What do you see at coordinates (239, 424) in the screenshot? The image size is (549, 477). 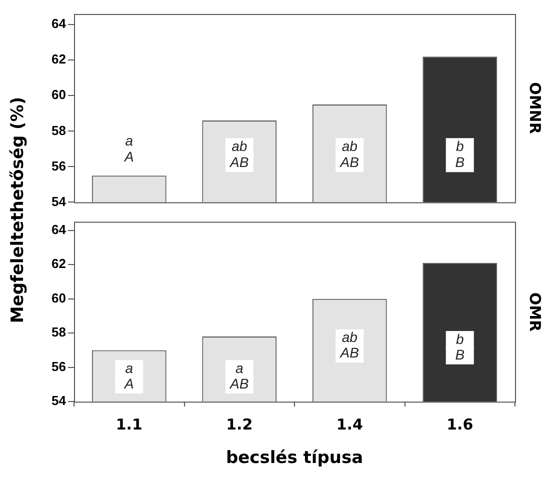 I see `x-tick-label: 1.2` at bounding box center [239, 424].